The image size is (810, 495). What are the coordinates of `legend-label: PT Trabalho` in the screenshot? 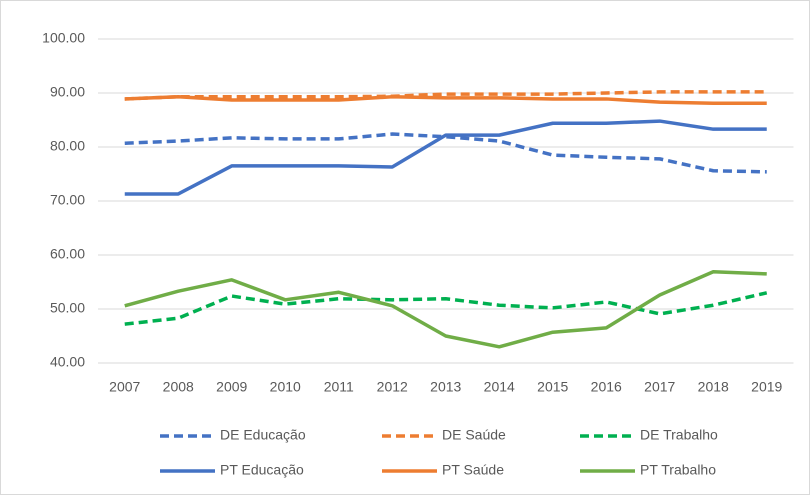 It's located at (678, 470).